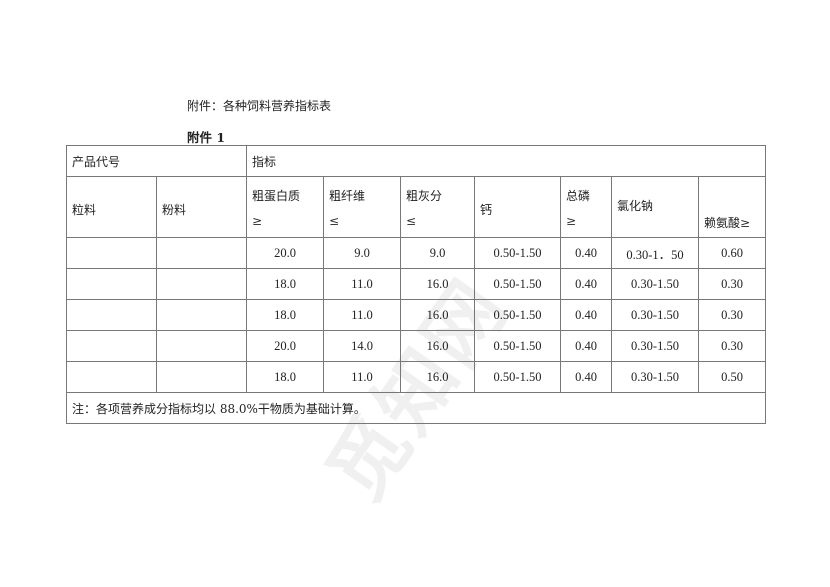 Image resolution: width=830 pixels, height=587 pixels. Describe the element at coordinates (655, 207) in the screenshot. I see `header-sodium-chloride: 氯化钠` at that location.